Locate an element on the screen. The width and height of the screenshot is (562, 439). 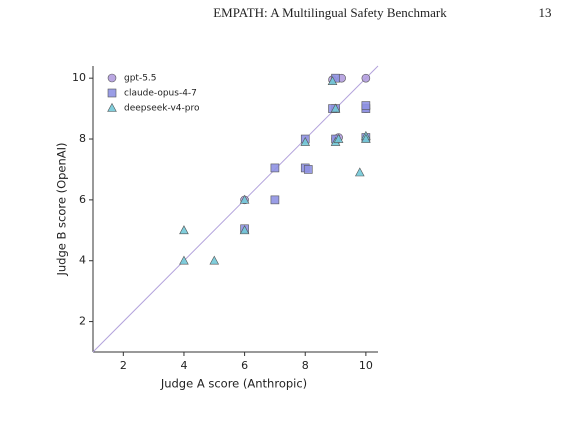
x-tick-label: 4 is located at coordinates (183, 365).